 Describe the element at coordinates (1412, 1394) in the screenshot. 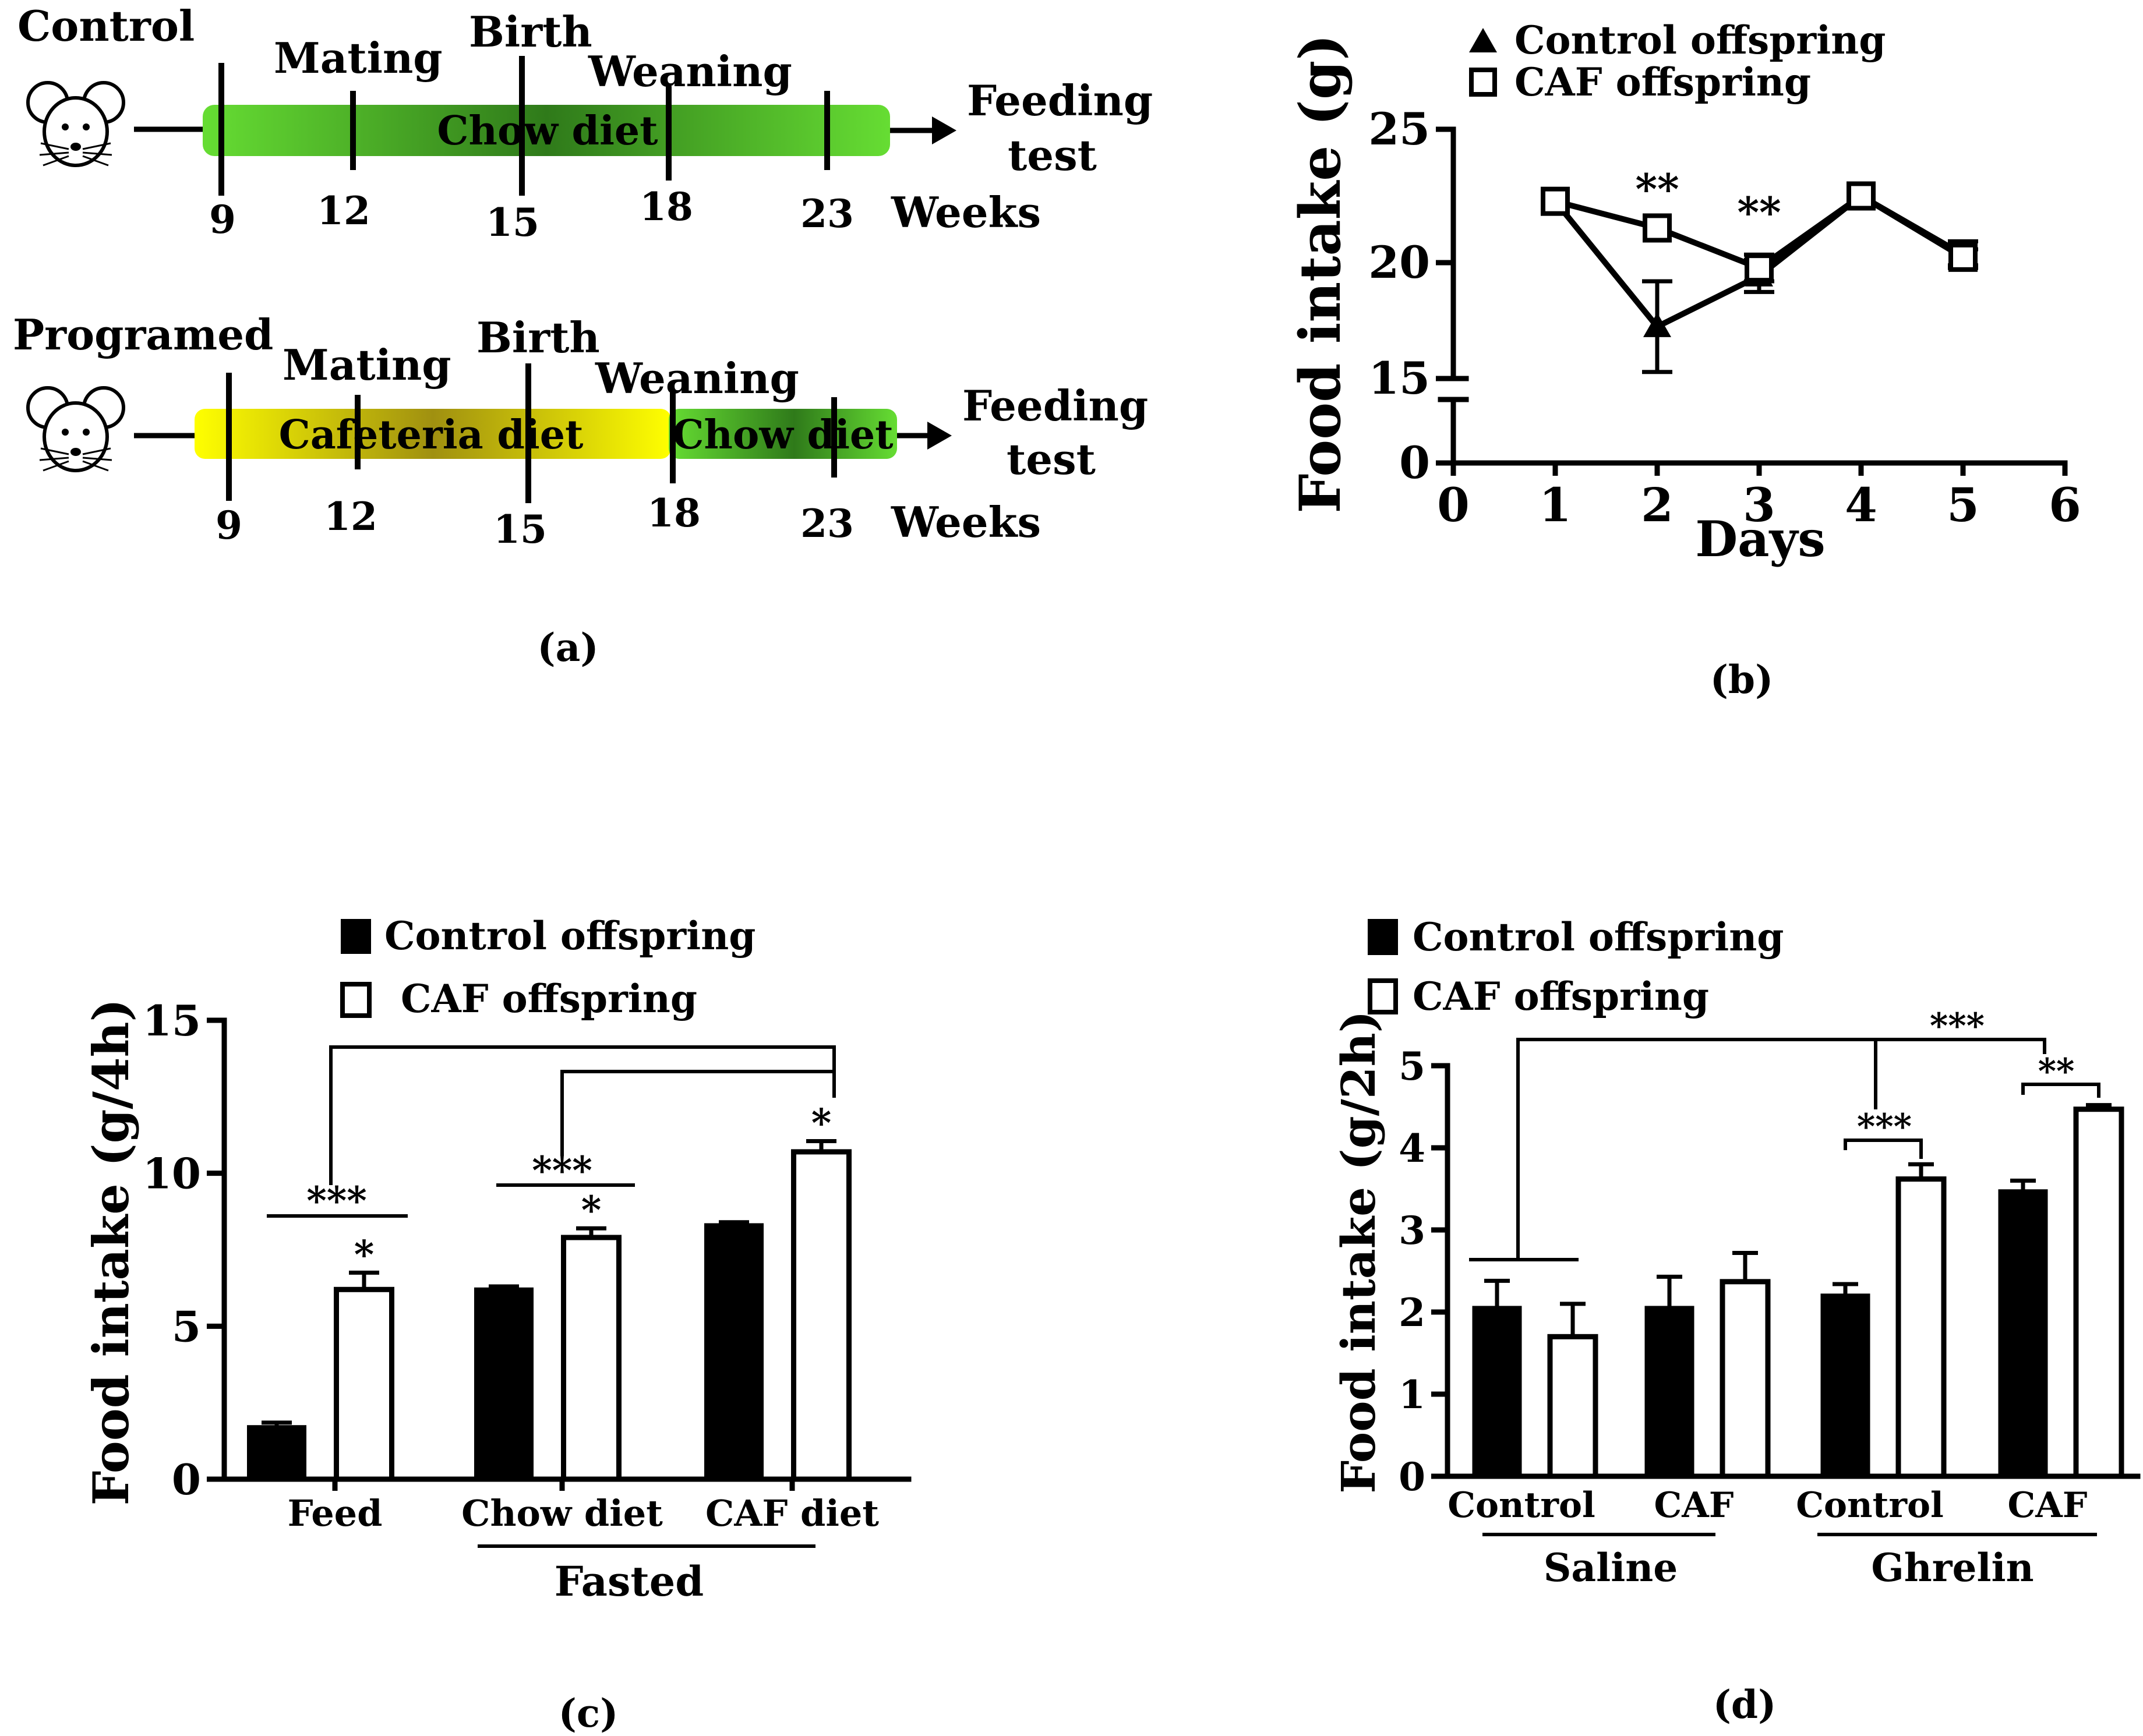

I see `y-tick-label: 1` at that location.